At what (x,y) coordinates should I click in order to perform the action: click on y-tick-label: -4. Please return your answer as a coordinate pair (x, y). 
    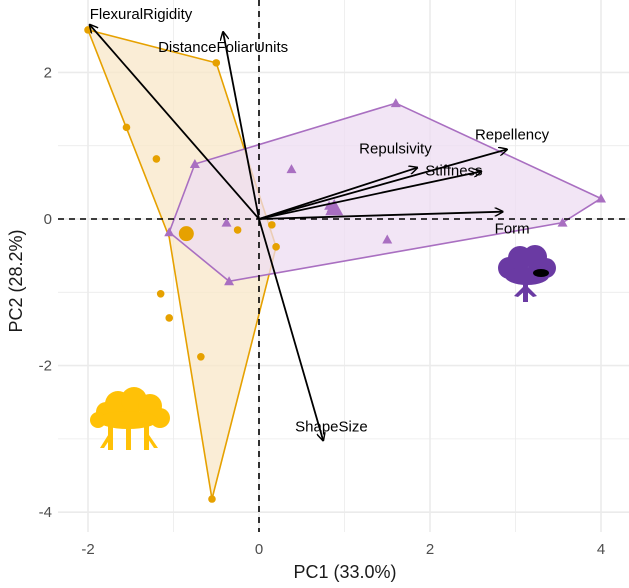
    Looking at the image, I should click on (45, 512).